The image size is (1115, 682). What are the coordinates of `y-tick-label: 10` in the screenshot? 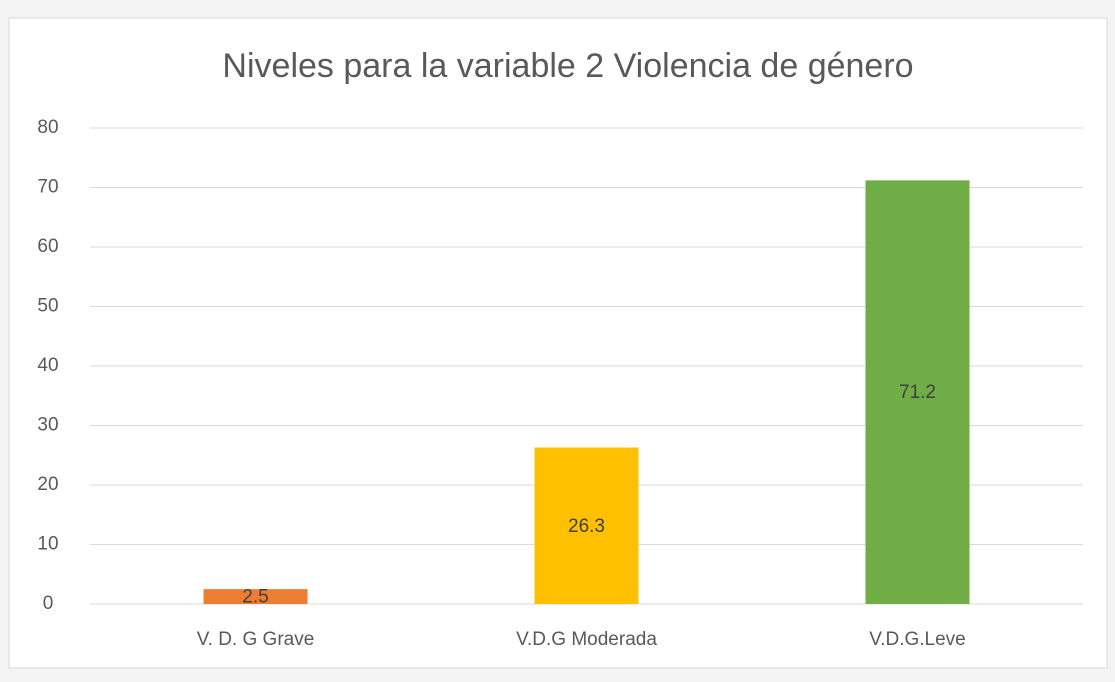 It's located at (47, 544).